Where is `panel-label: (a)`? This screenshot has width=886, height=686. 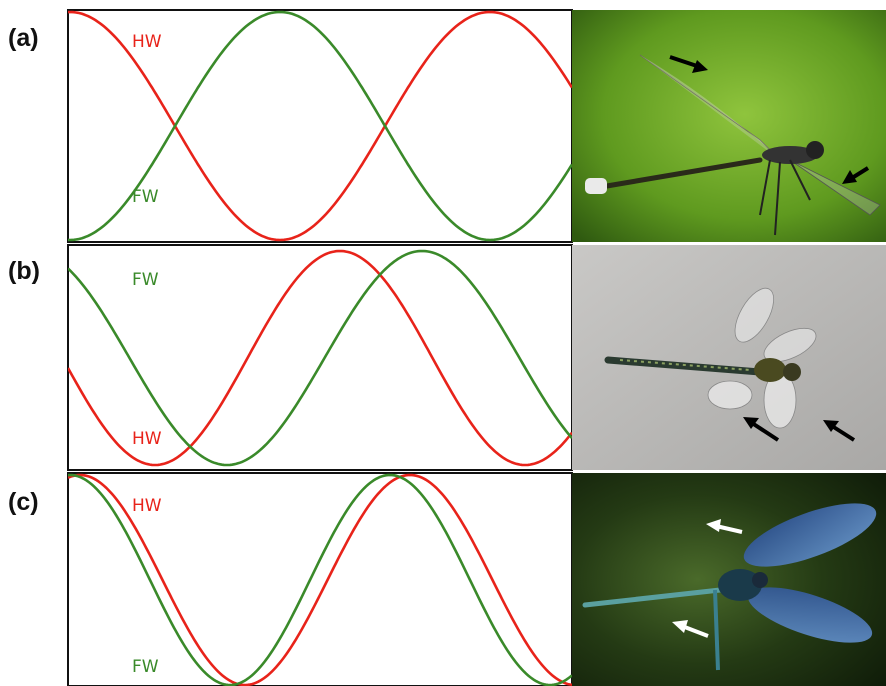
panel-label: (a) is located at coordinates (23, 38).